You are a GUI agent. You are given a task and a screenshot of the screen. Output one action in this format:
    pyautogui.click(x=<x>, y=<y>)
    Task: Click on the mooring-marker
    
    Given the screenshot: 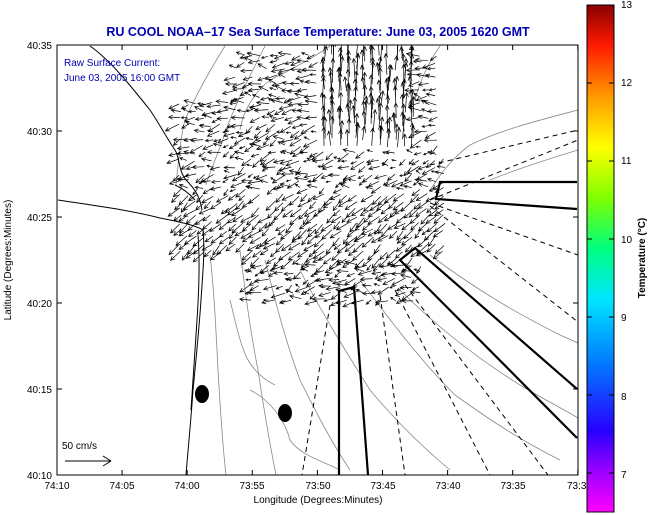 What is the action you would take?
    pyautogui.click(x=285, y=413)
    